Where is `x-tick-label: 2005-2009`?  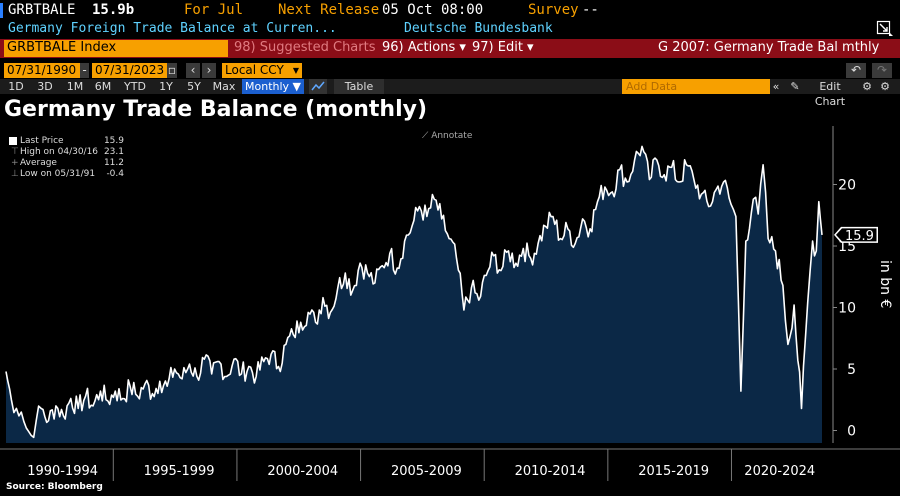 x-tick-label: 2005-2009 is located at coordinates (426, 471).